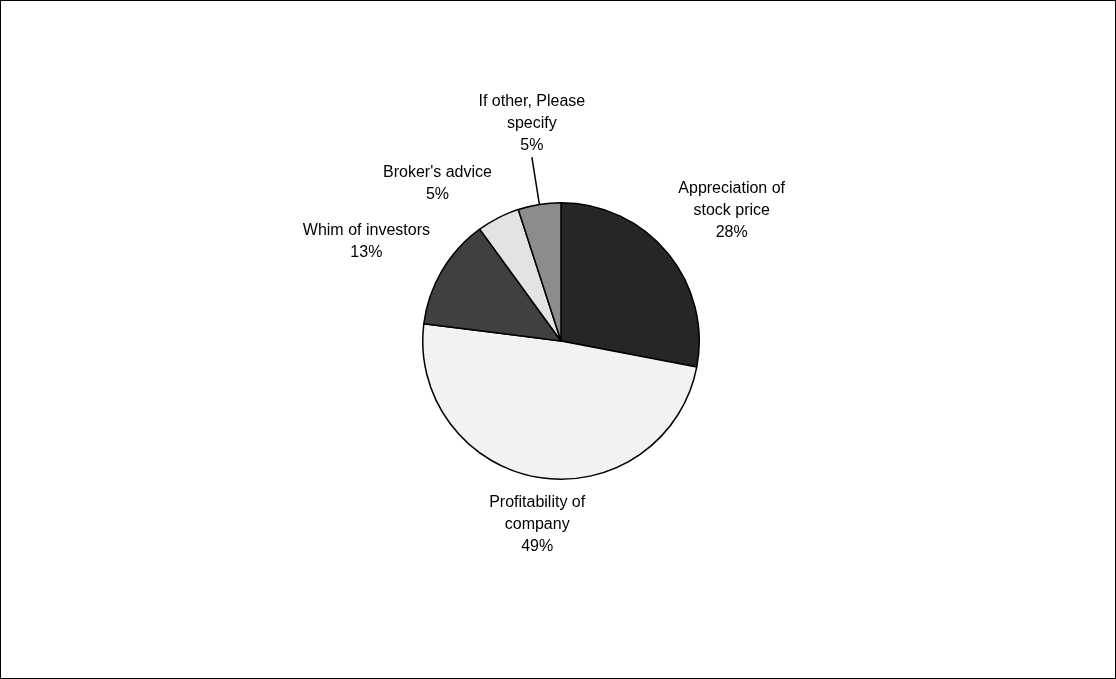 This screenshot has width=1116, height=679. I want to click on slice-label: Whim of investors, so click(366, 229).